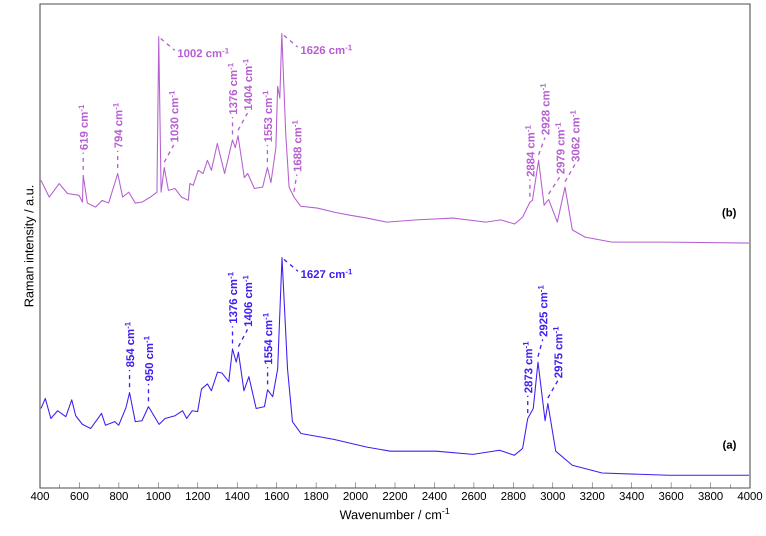 This screenshot has width=766, height=536. What do you see at coordinates (198, 496) in the screenshot?
I see `x-tick-label: 1200` at bounding box center [198, 496].